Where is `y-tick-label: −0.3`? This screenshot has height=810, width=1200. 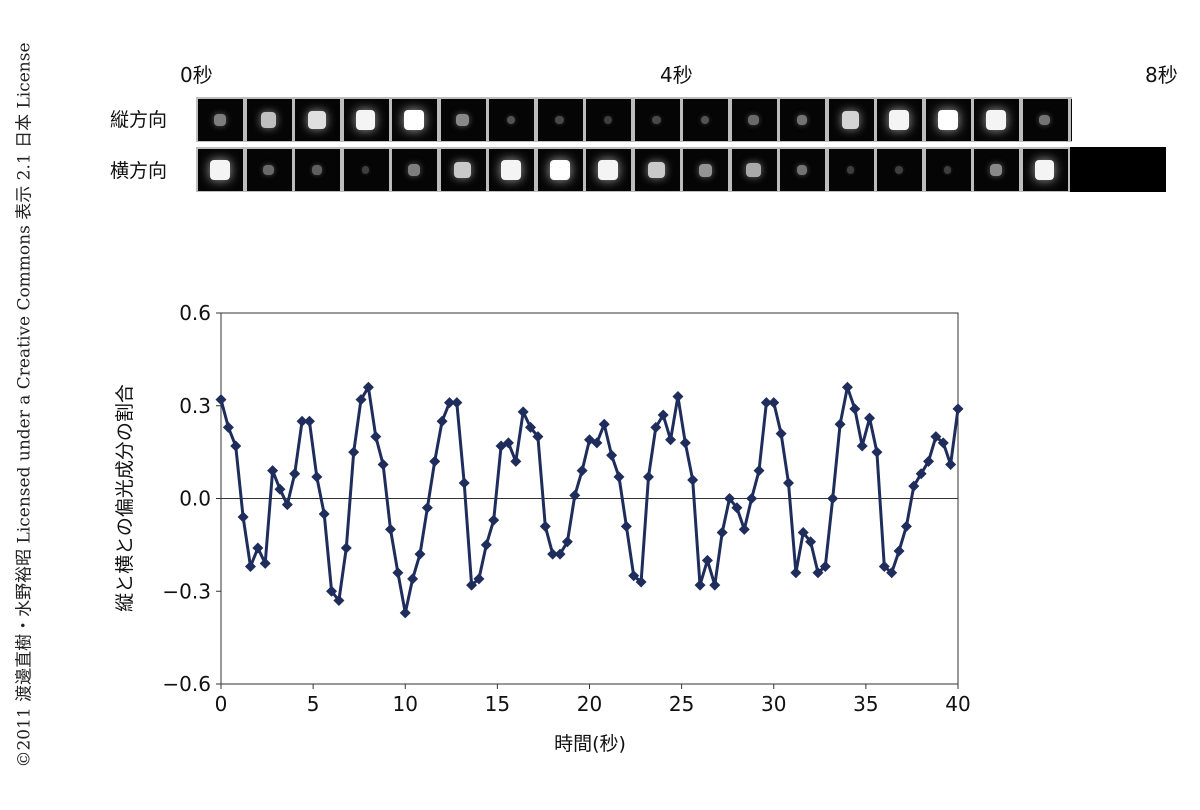 y-tick-label: −0.3 is located at coordinates (186, 591).